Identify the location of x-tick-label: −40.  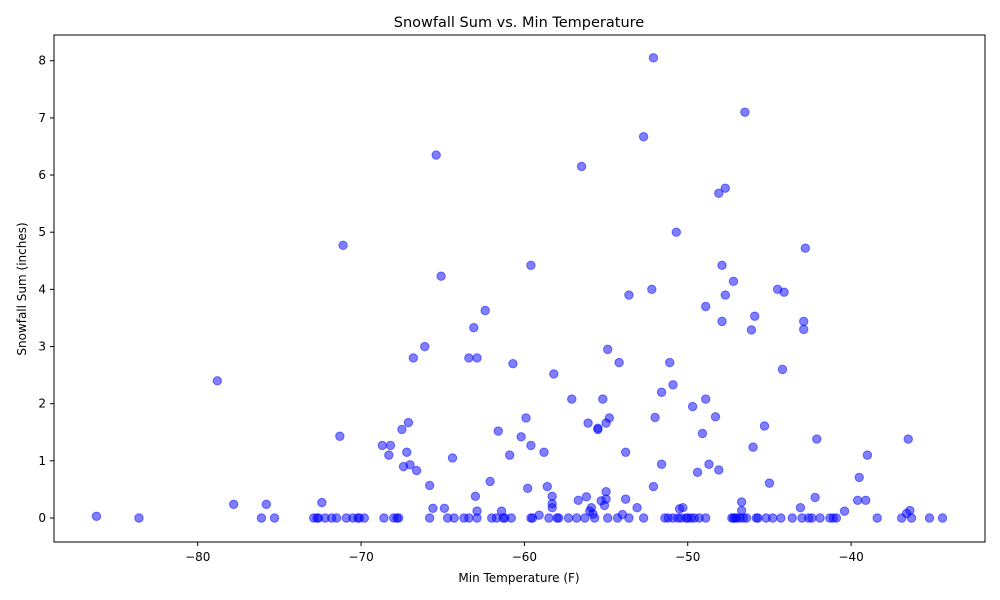
(850, 557).